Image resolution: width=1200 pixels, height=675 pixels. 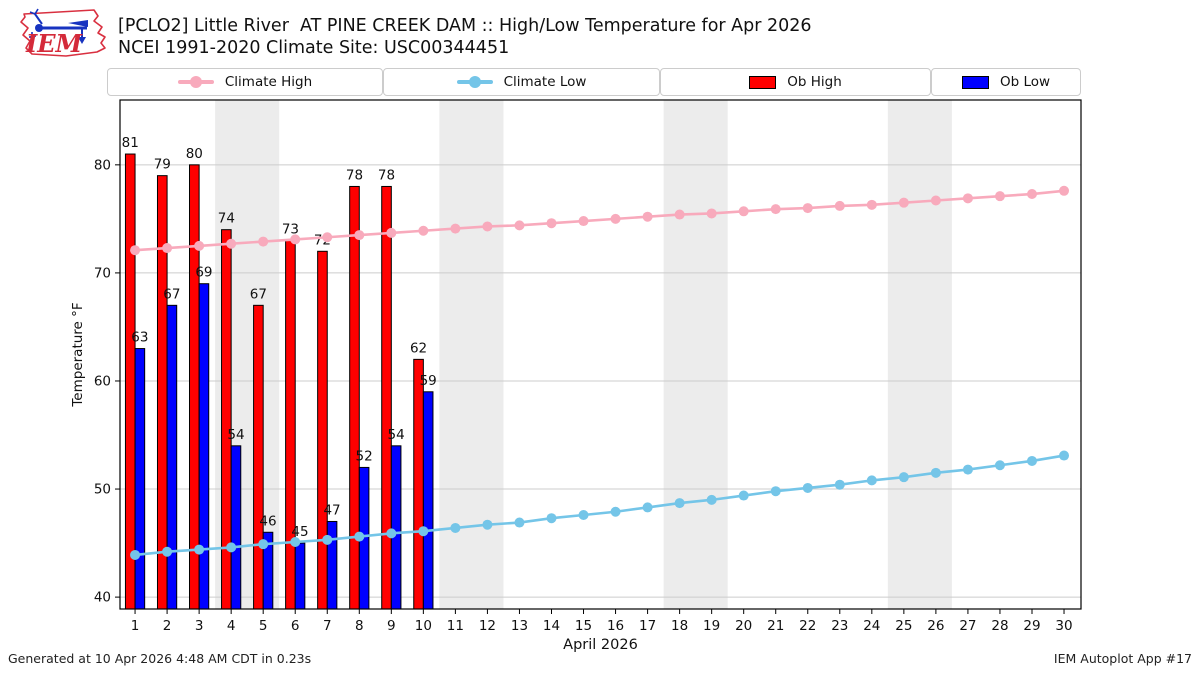 I want to click on legend: Climate High Climate Low Ob High Ob Low, so click(x=594, y=82).